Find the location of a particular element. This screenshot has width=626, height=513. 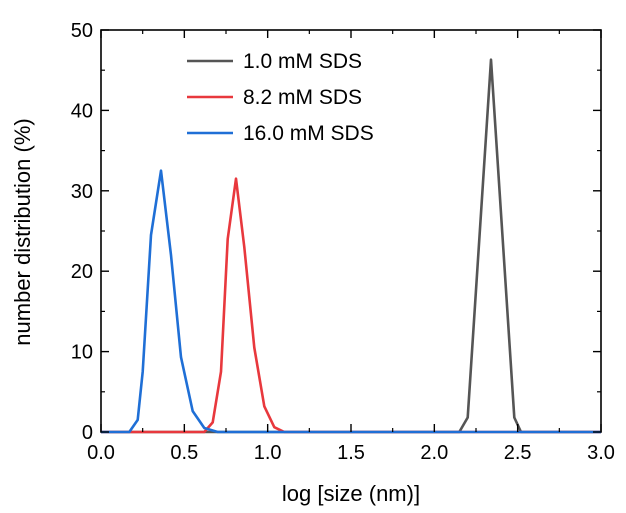

y-tick-label: 20 is located at coordinates (82, 272).